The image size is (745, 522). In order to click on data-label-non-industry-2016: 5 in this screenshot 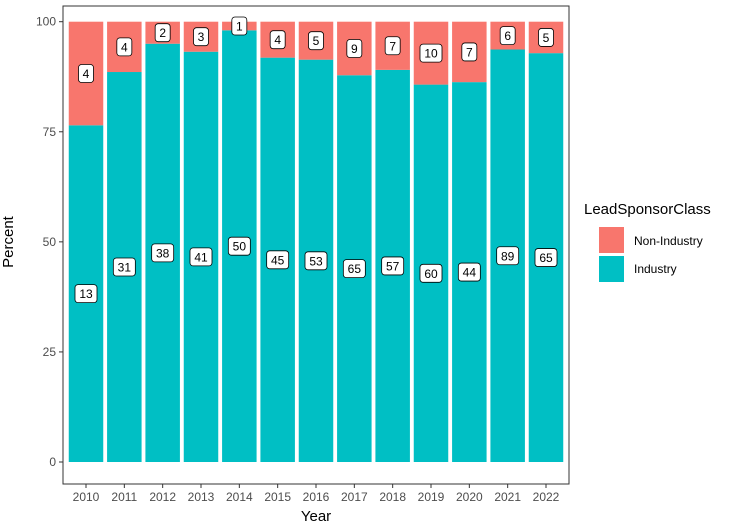, I will do `click(316, 41)`.